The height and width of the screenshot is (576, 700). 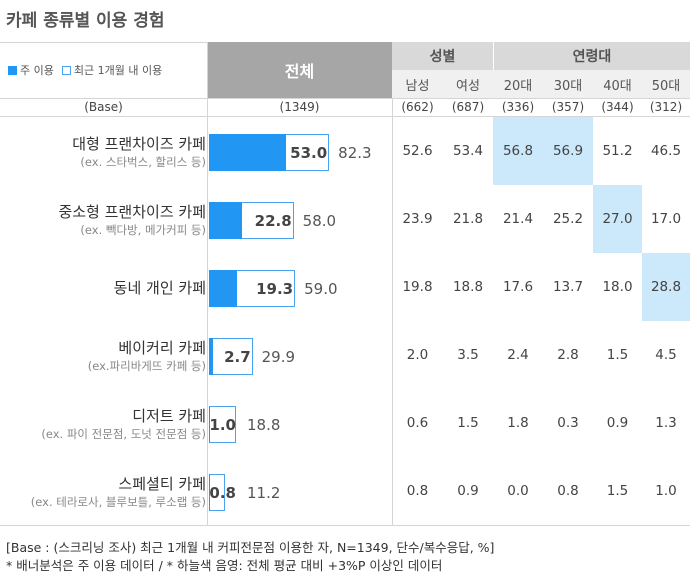 I want to click on value-cell: 19.8, so click(x=417, y=287).